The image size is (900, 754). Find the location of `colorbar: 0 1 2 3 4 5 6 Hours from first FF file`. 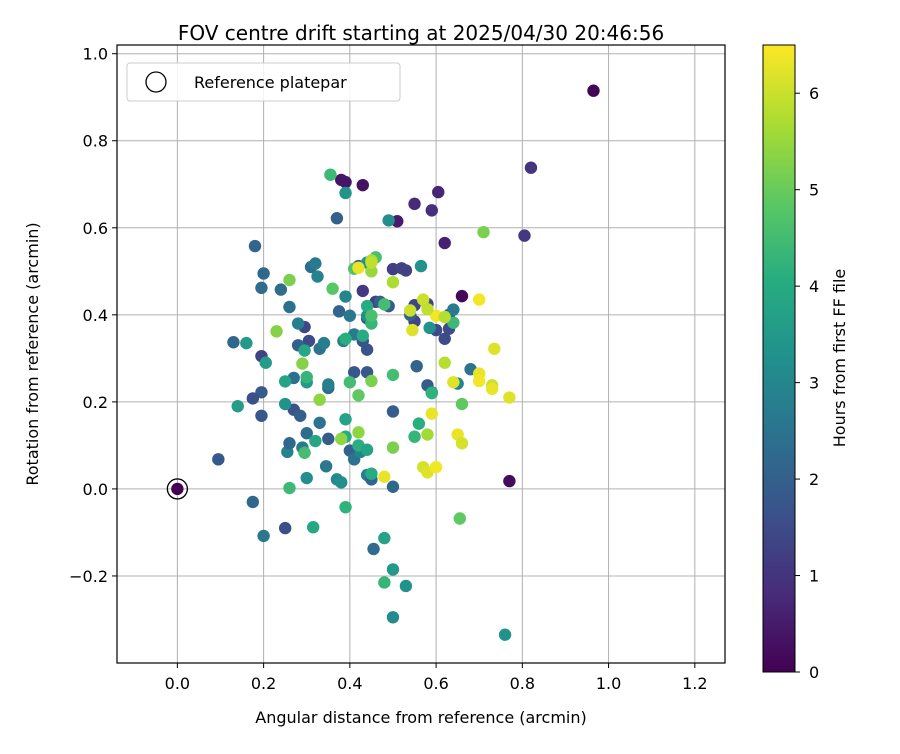

colorbar: 0 1 2 3 4 5 6 Hours from first FF file is located at coordinates (805, 363).